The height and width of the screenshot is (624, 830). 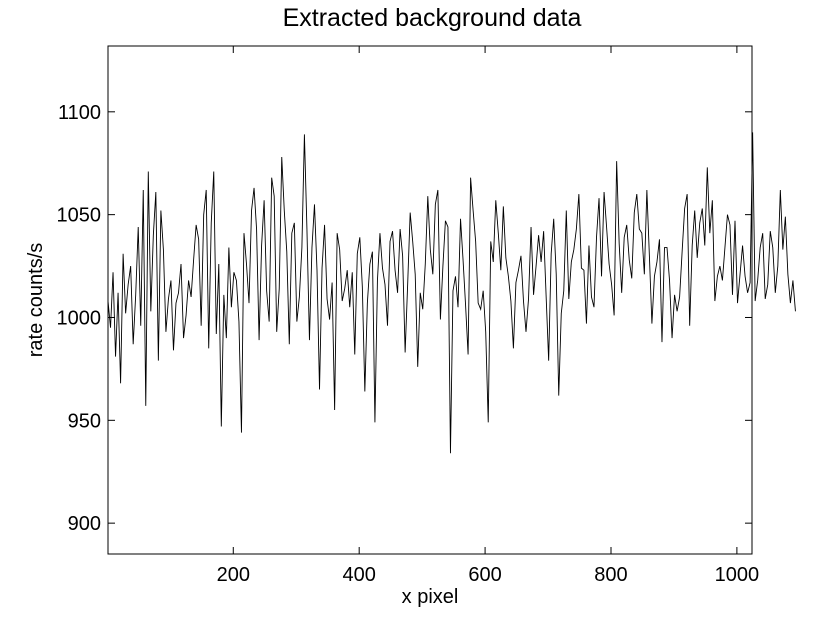 What do you see at coordinates (737, 575) in the screenshot?
I see `x-tick-label: 1000` at bounding box center [737, 575].